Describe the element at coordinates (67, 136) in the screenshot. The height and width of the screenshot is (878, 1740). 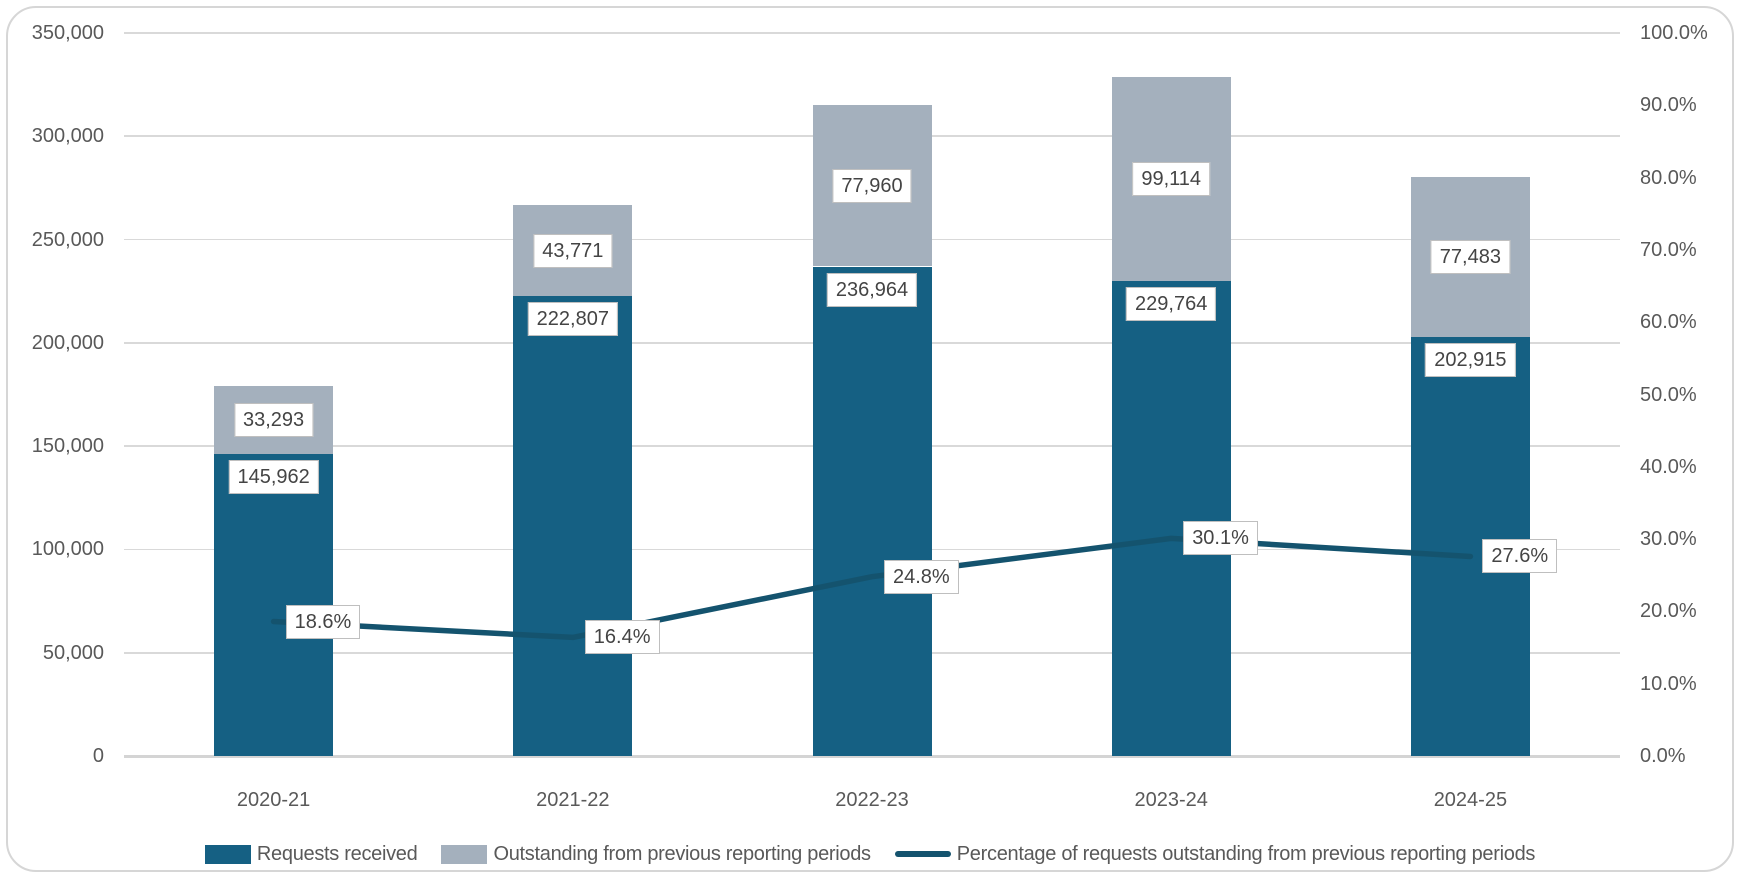
I see `left-axis-tick-label: 300,000` at that location.